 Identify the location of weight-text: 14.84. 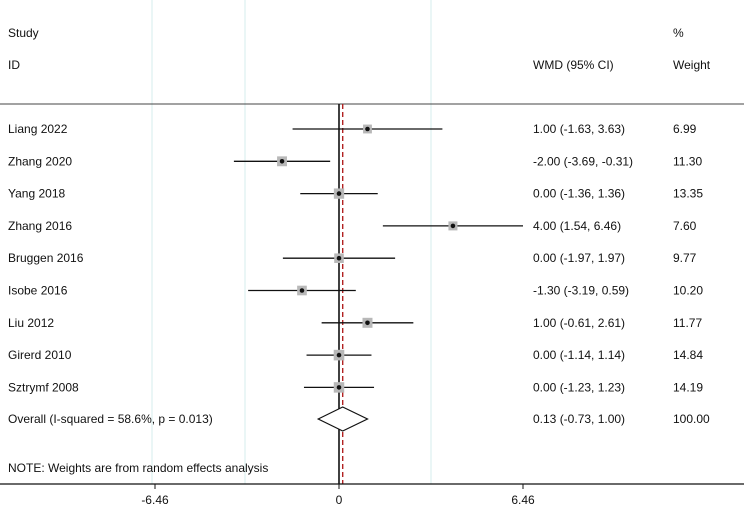
(688, 355).